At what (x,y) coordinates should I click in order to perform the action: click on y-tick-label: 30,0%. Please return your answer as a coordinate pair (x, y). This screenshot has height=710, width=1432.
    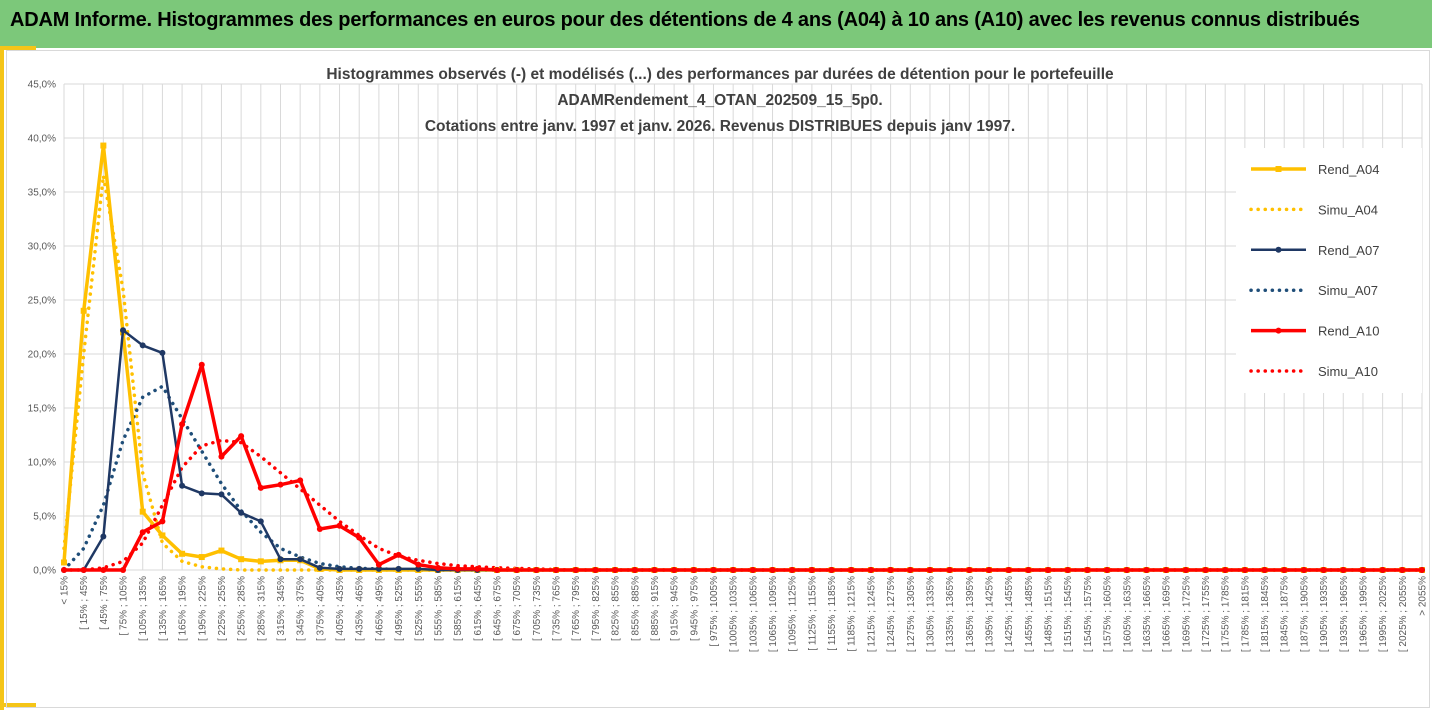
    Looking at the image, I should click on (42, 247).